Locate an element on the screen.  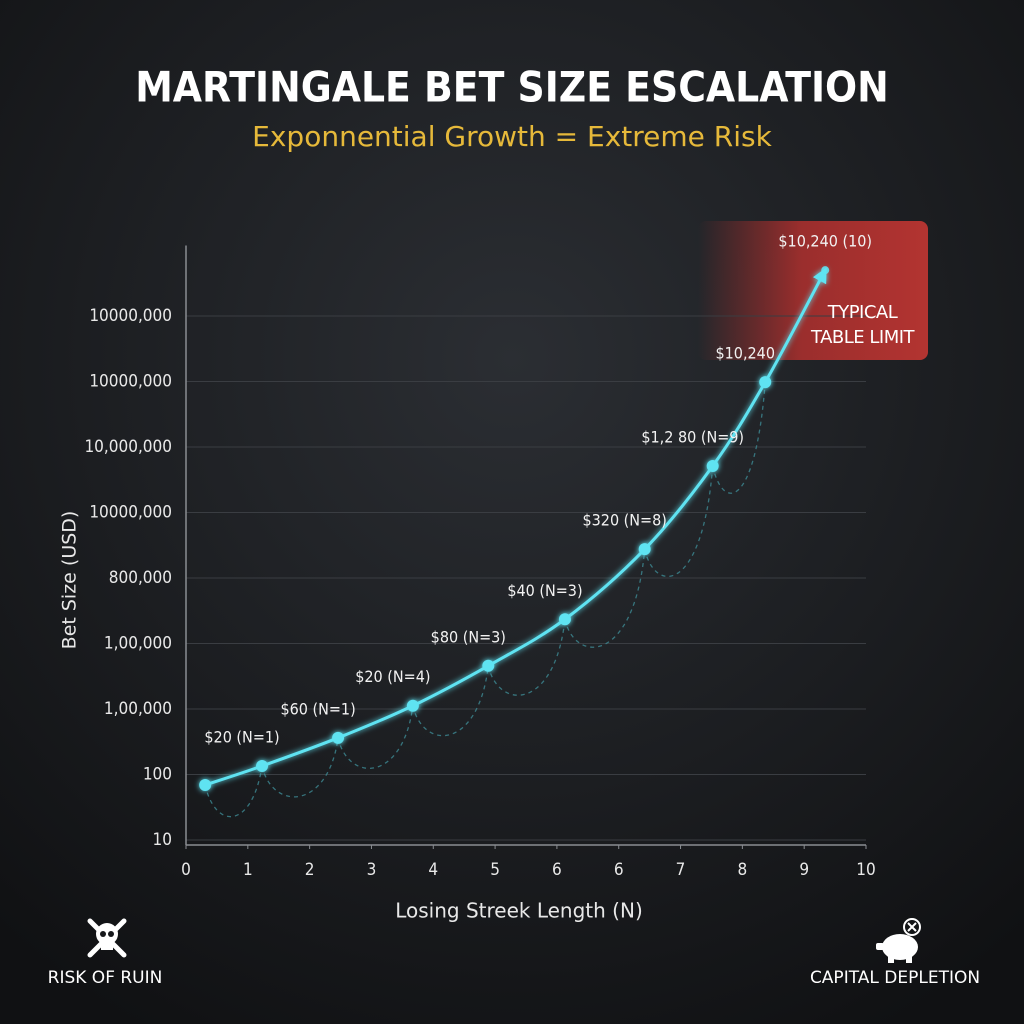
y-tick-label: 800,000 is located at coordinates (140, 578).